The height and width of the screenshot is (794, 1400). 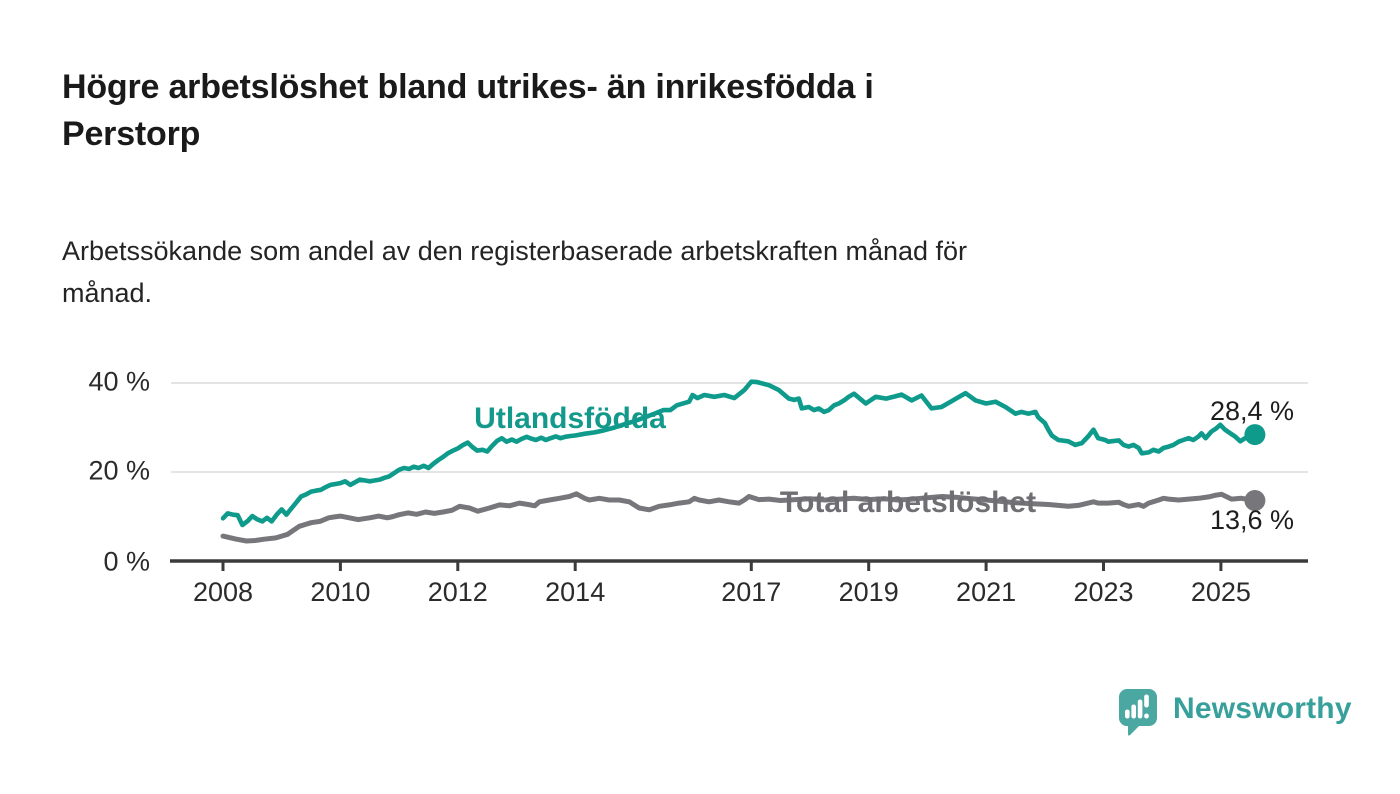 What do you see at coordinates (131, 134) in the screenshot?
I see `chart-title-line2: Perstorp` at bounding box center [131, 134].